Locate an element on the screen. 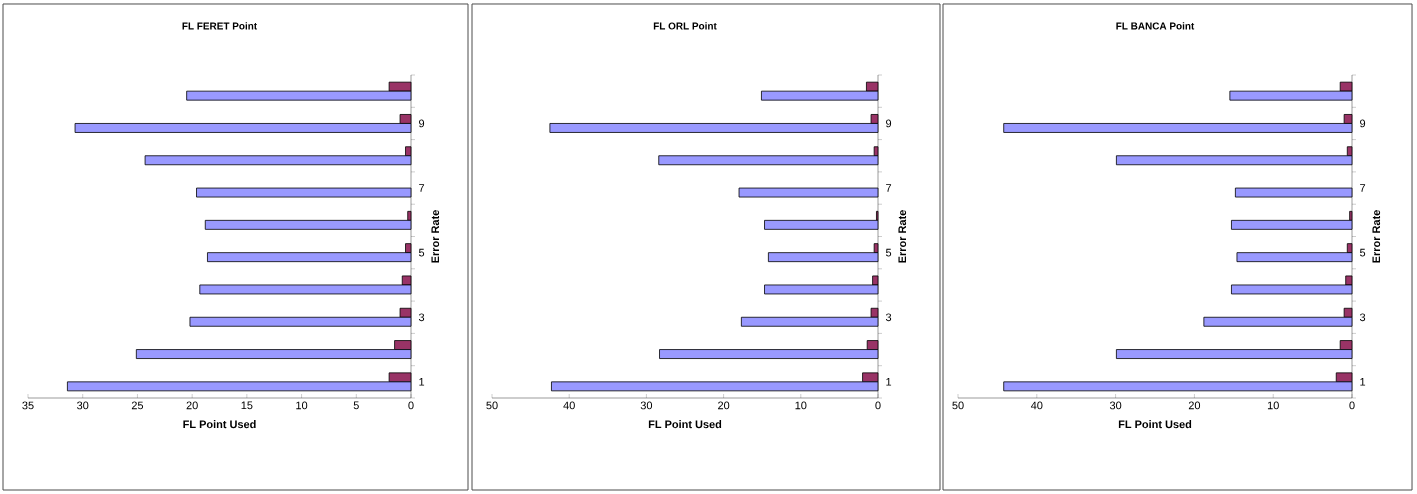  x-tick-label: 25 is located at coordinates (137, 405).